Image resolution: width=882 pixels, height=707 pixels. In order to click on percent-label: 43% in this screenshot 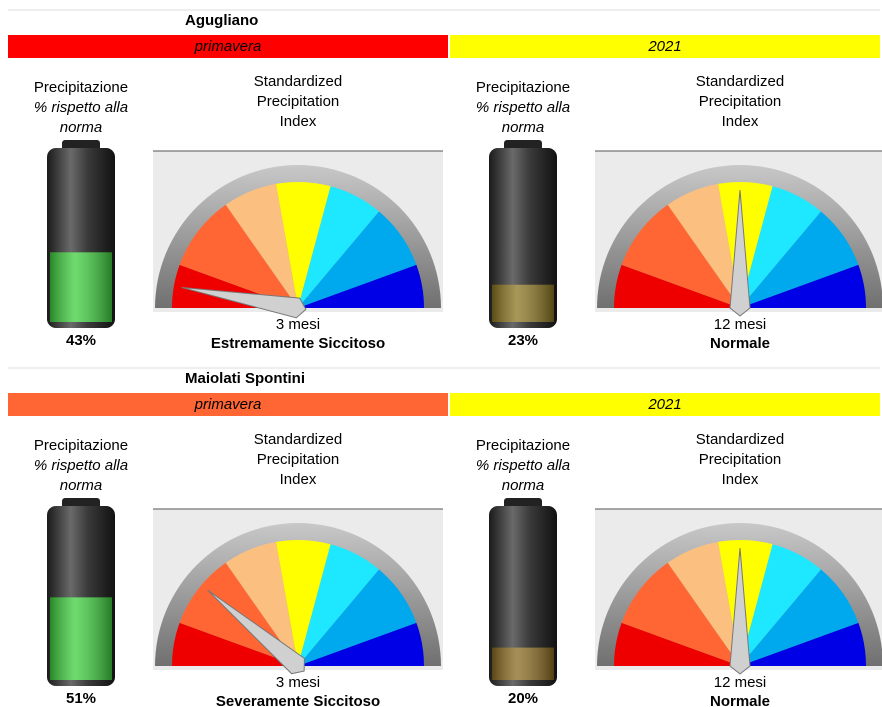, I will do `click(81, 340)`.